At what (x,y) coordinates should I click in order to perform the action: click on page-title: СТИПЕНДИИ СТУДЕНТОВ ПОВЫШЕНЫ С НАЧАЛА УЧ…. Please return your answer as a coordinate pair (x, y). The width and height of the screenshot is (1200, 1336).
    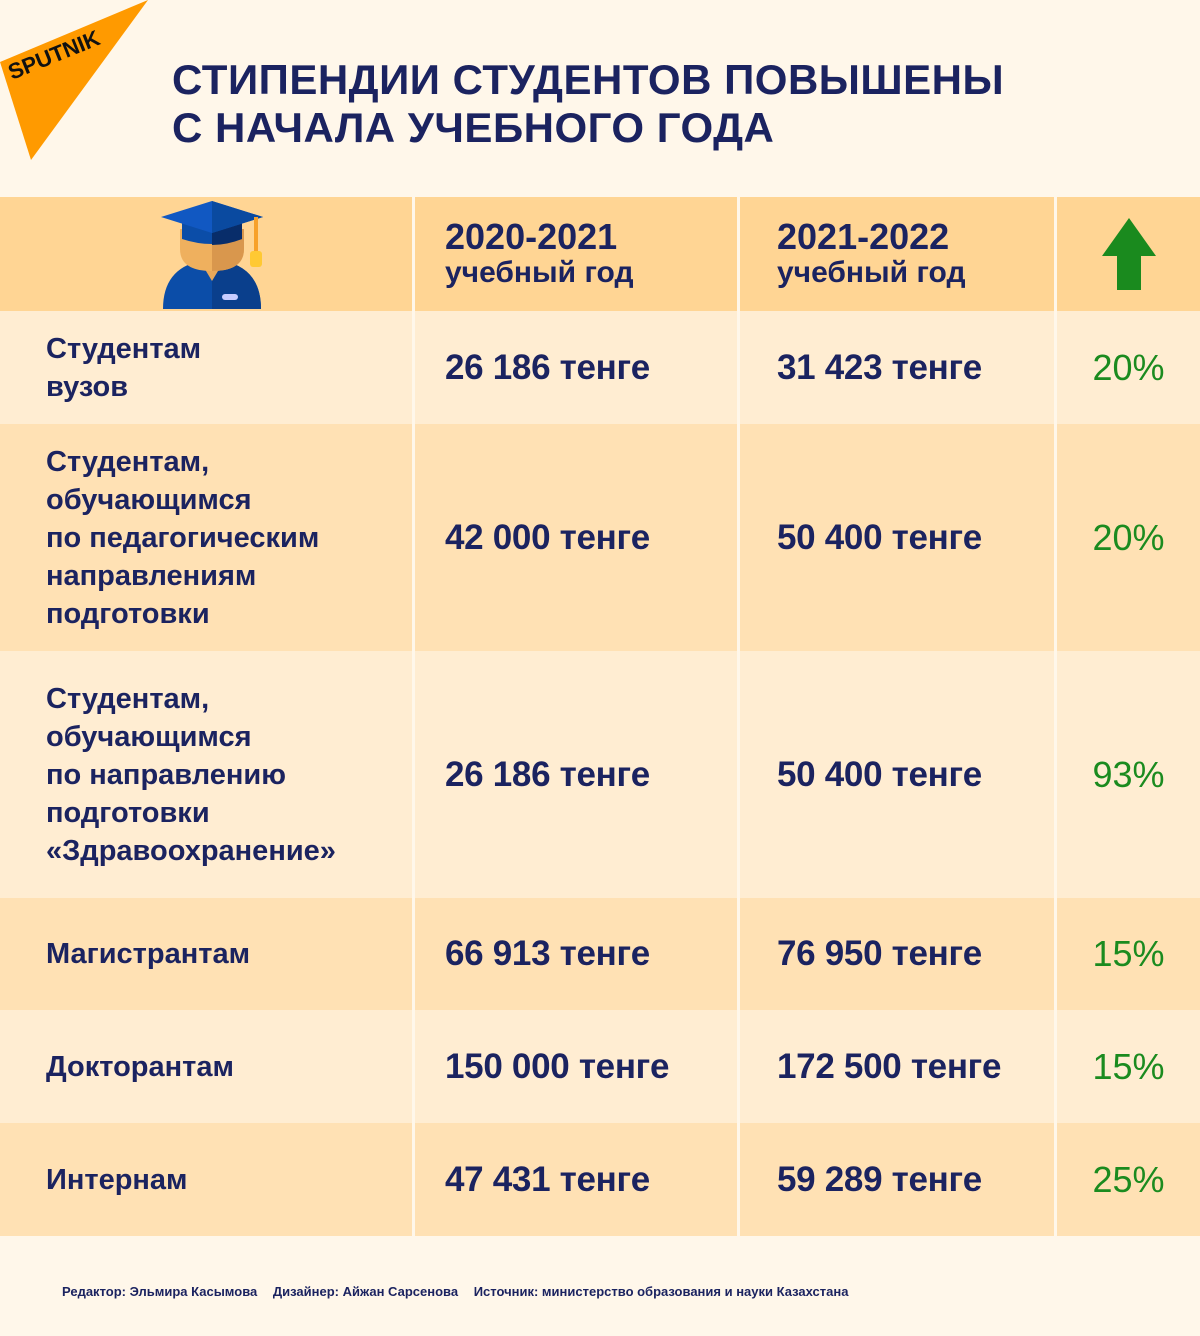
    Looking at the image, I should click on (588, 104).